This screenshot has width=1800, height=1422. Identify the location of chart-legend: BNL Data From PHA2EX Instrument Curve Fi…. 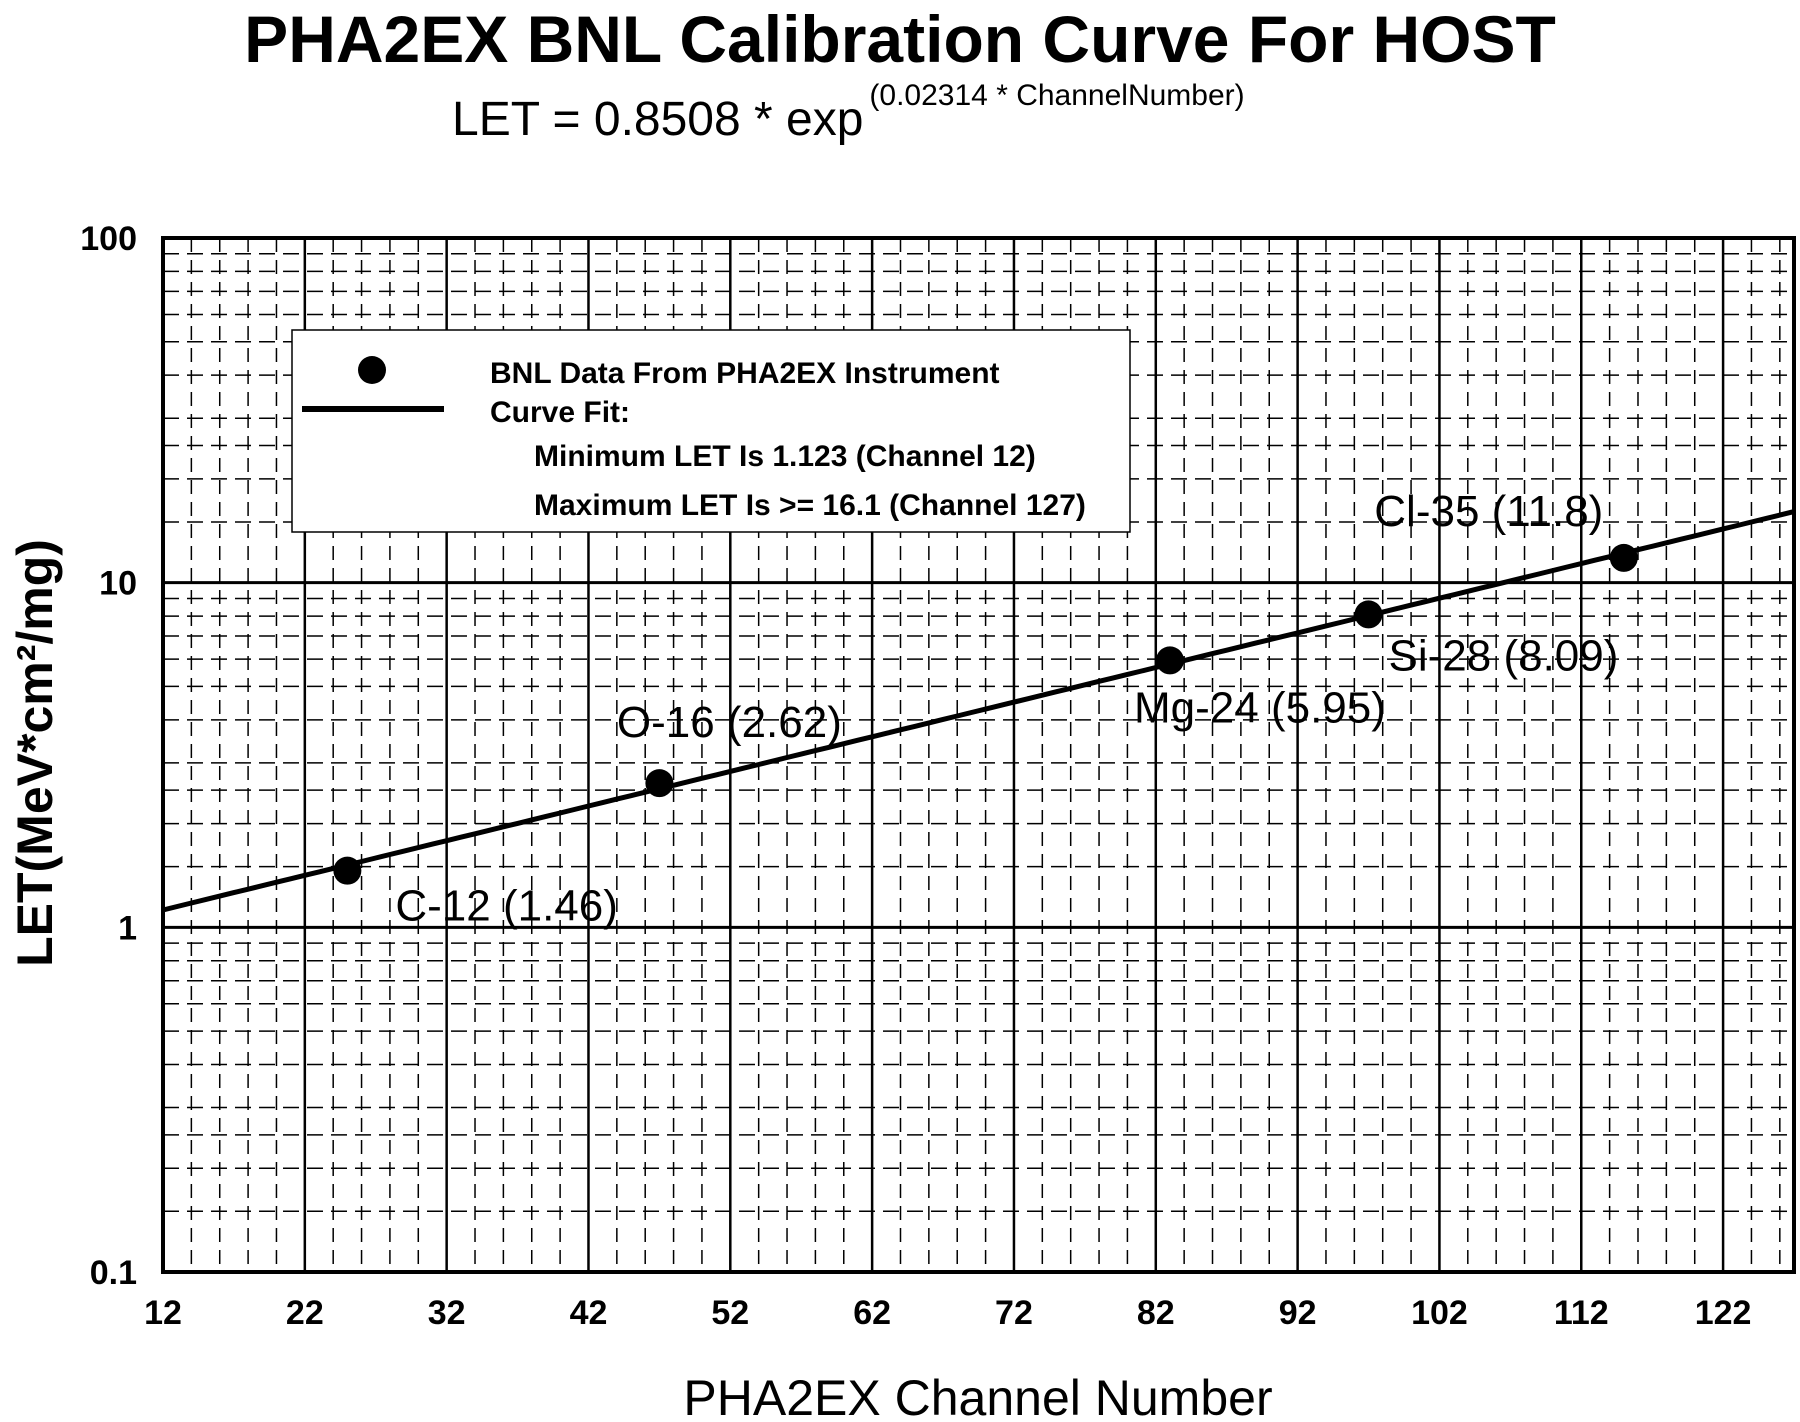
(711, 431).